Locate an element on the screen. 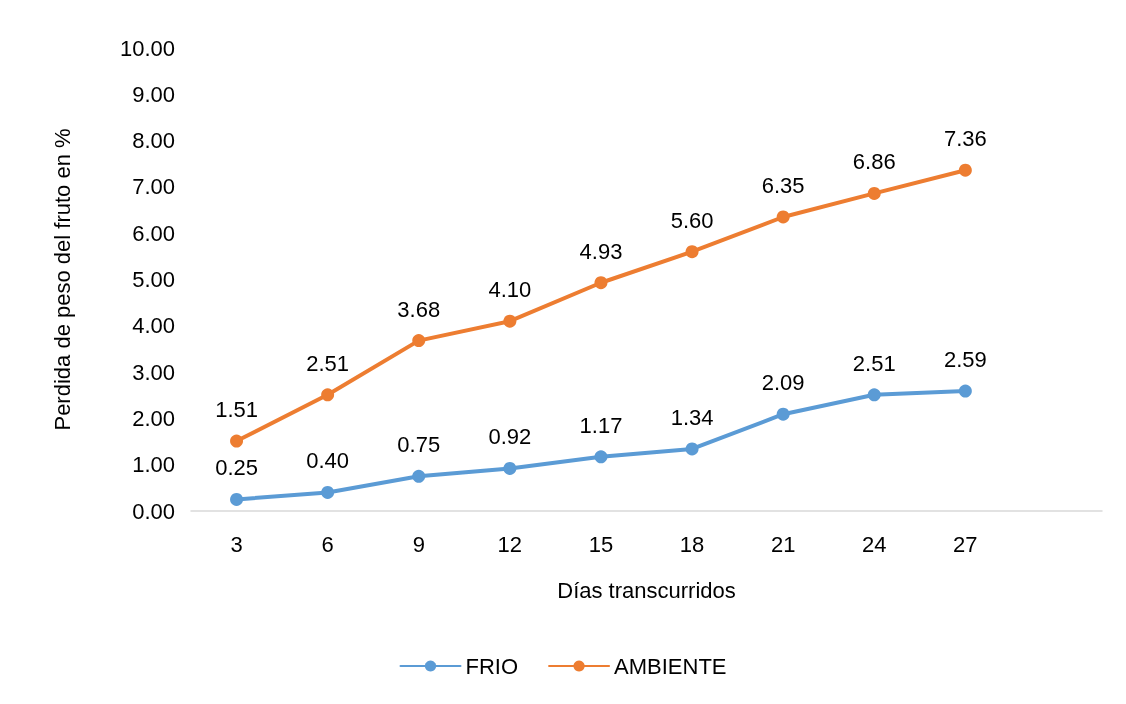  y-tick-label: 10.00 is located at coordinates (147, 48).